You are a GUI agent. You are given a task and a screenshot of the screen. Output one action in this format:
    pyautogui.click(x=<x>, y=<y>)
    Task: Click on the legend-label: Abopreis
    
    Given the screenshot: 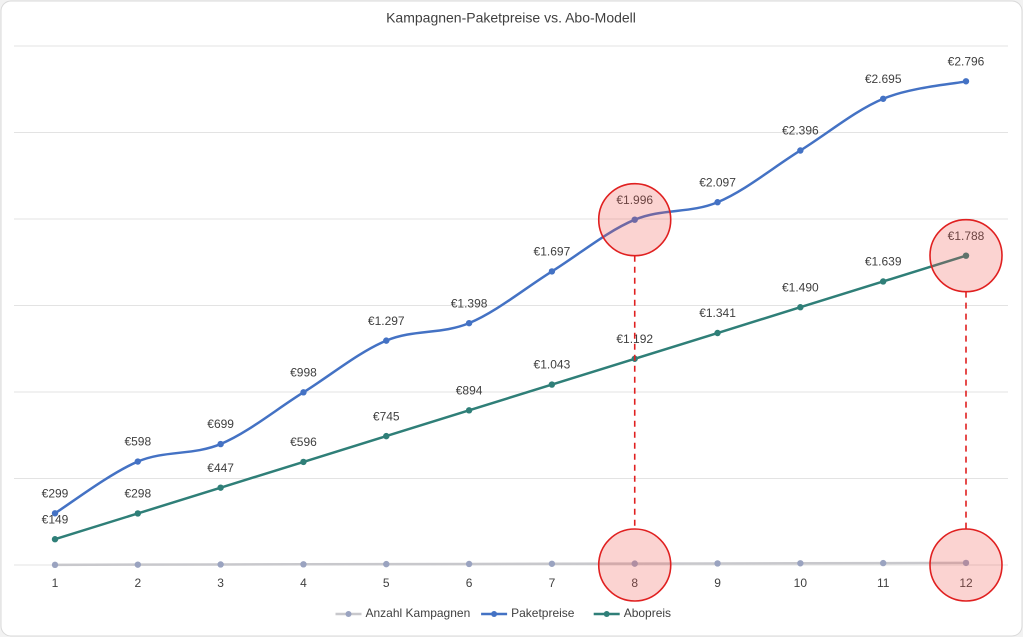 What is the action you would take?
    pyautogui.click(x=647, y=613)
    